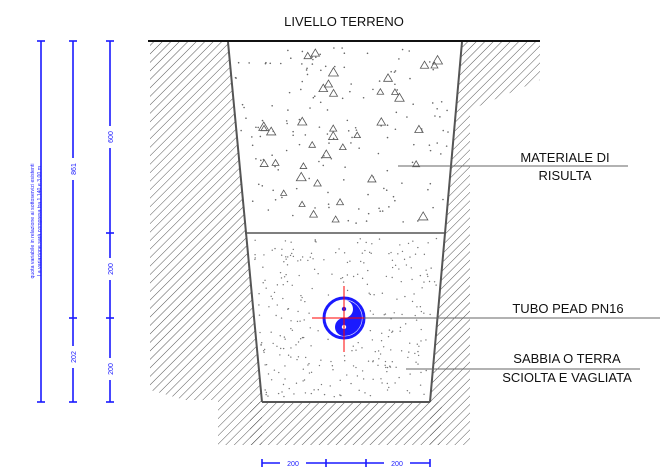 The image size is (660, 469). I want to click on sand-texture, so click(346, 317).